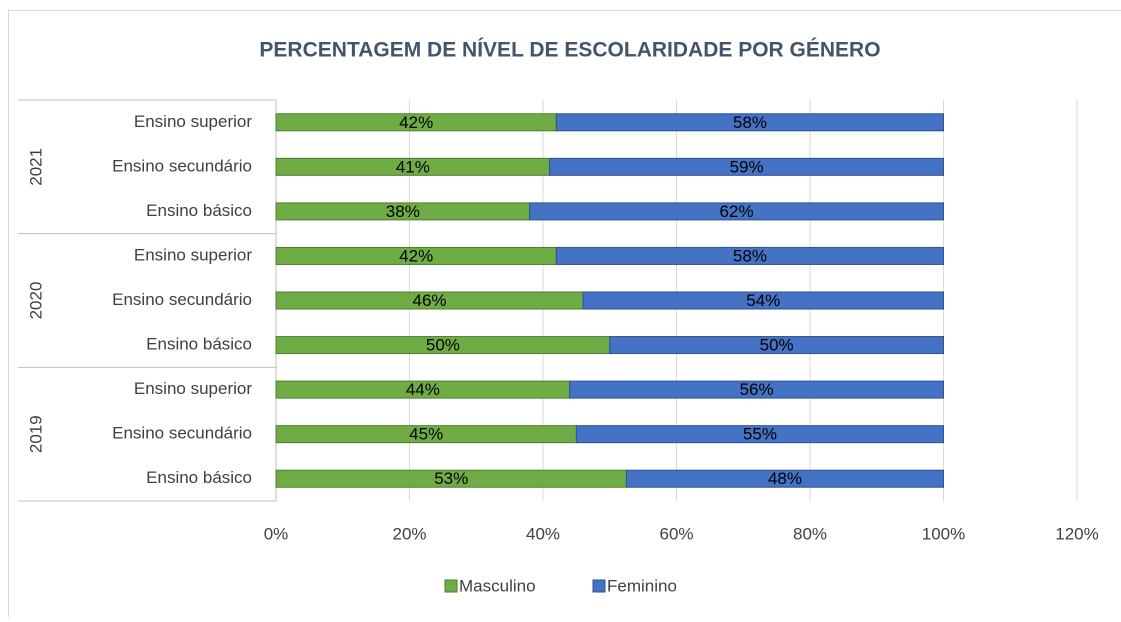  Describe the element at coordinates (497, 585) in the screenshot. I see `legend-label: Masculino` at that location.